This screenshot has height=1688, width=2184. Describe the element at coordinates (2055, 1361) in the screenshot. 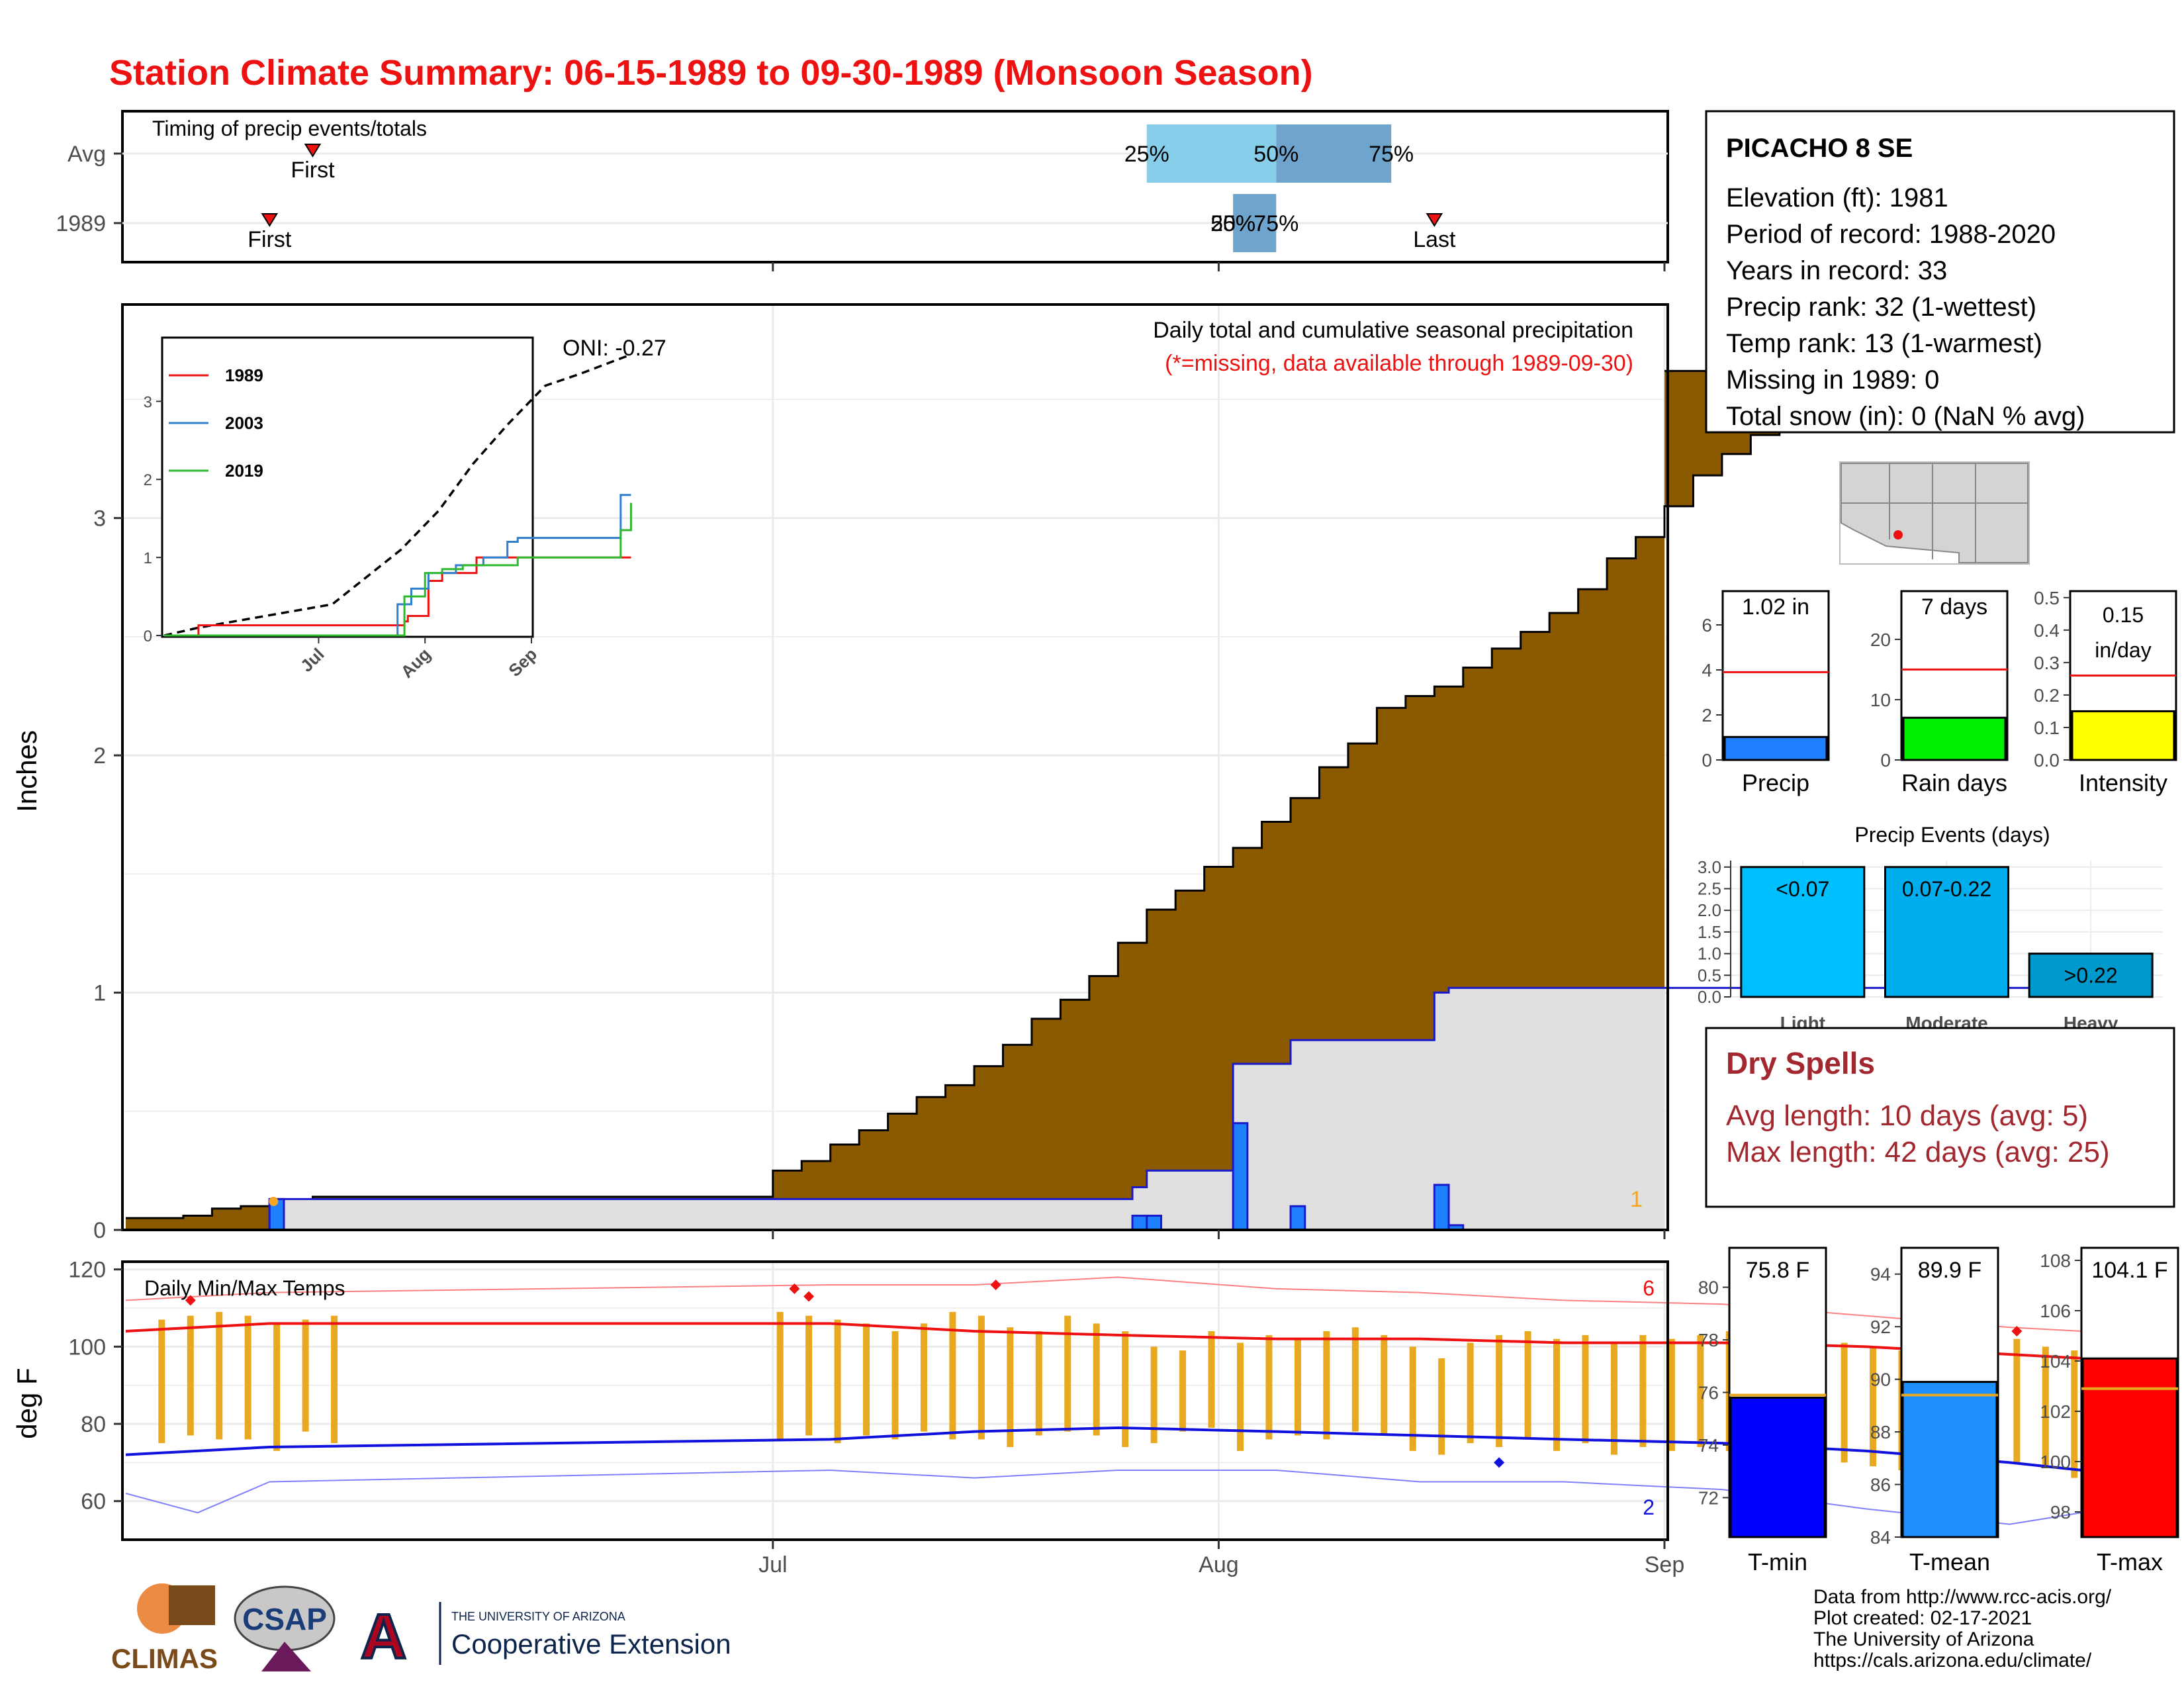

I see `temp-summary-y-tick-label: 104` at that location.